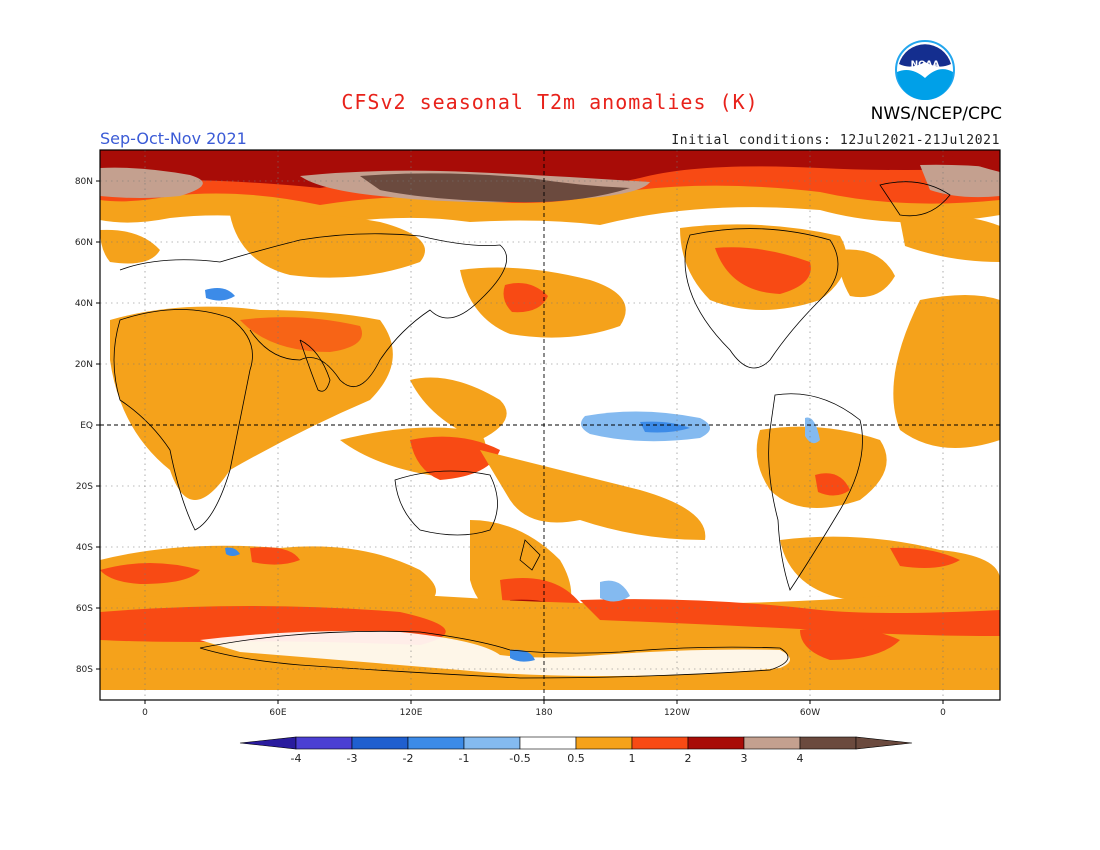 This screenshot has height=850, width=1100. Describe the element at coordinates (677, 713) in the screenshot. I see `lon-tick-label: 120W` at that location.